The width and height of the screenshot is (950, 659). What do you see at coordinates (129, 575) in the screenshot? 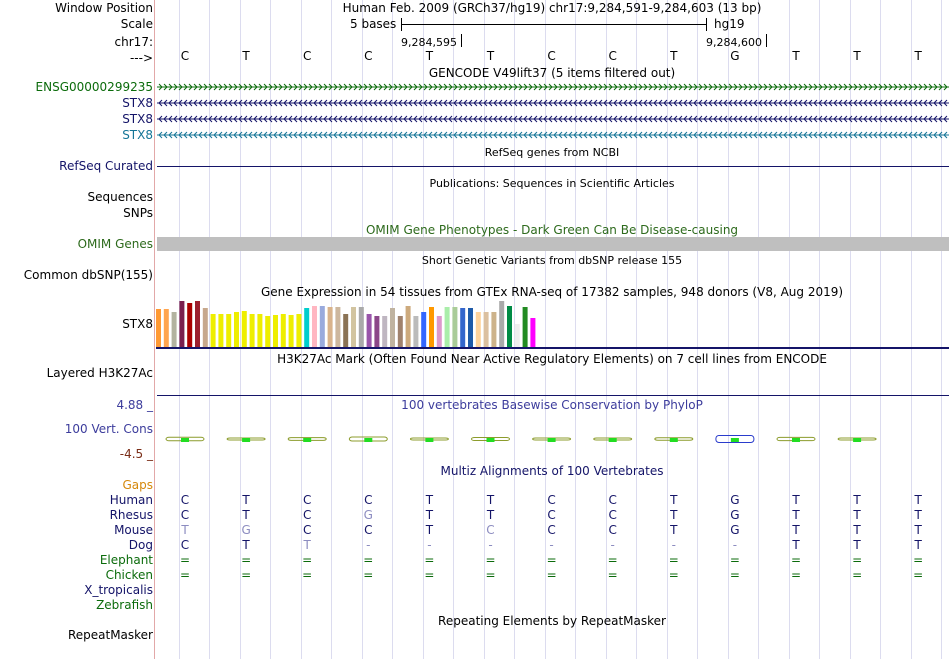
I see `multiz-species-label: Chicken` at bounding box center [129, 575].